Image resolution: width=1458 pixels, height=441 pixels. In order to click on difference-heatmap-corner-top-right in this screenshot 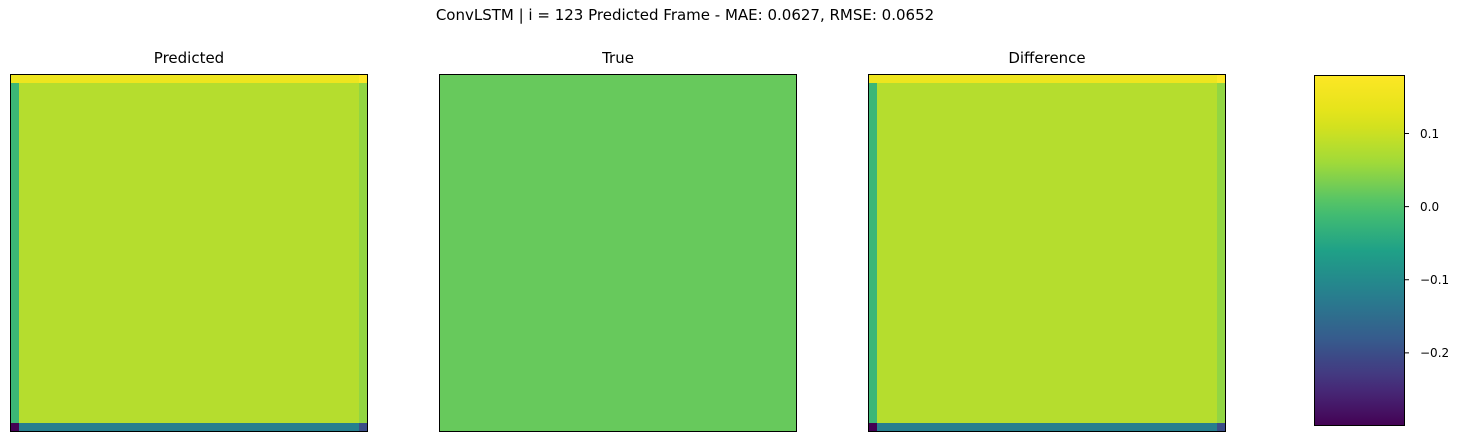, I will do `click(1221, 78)`.